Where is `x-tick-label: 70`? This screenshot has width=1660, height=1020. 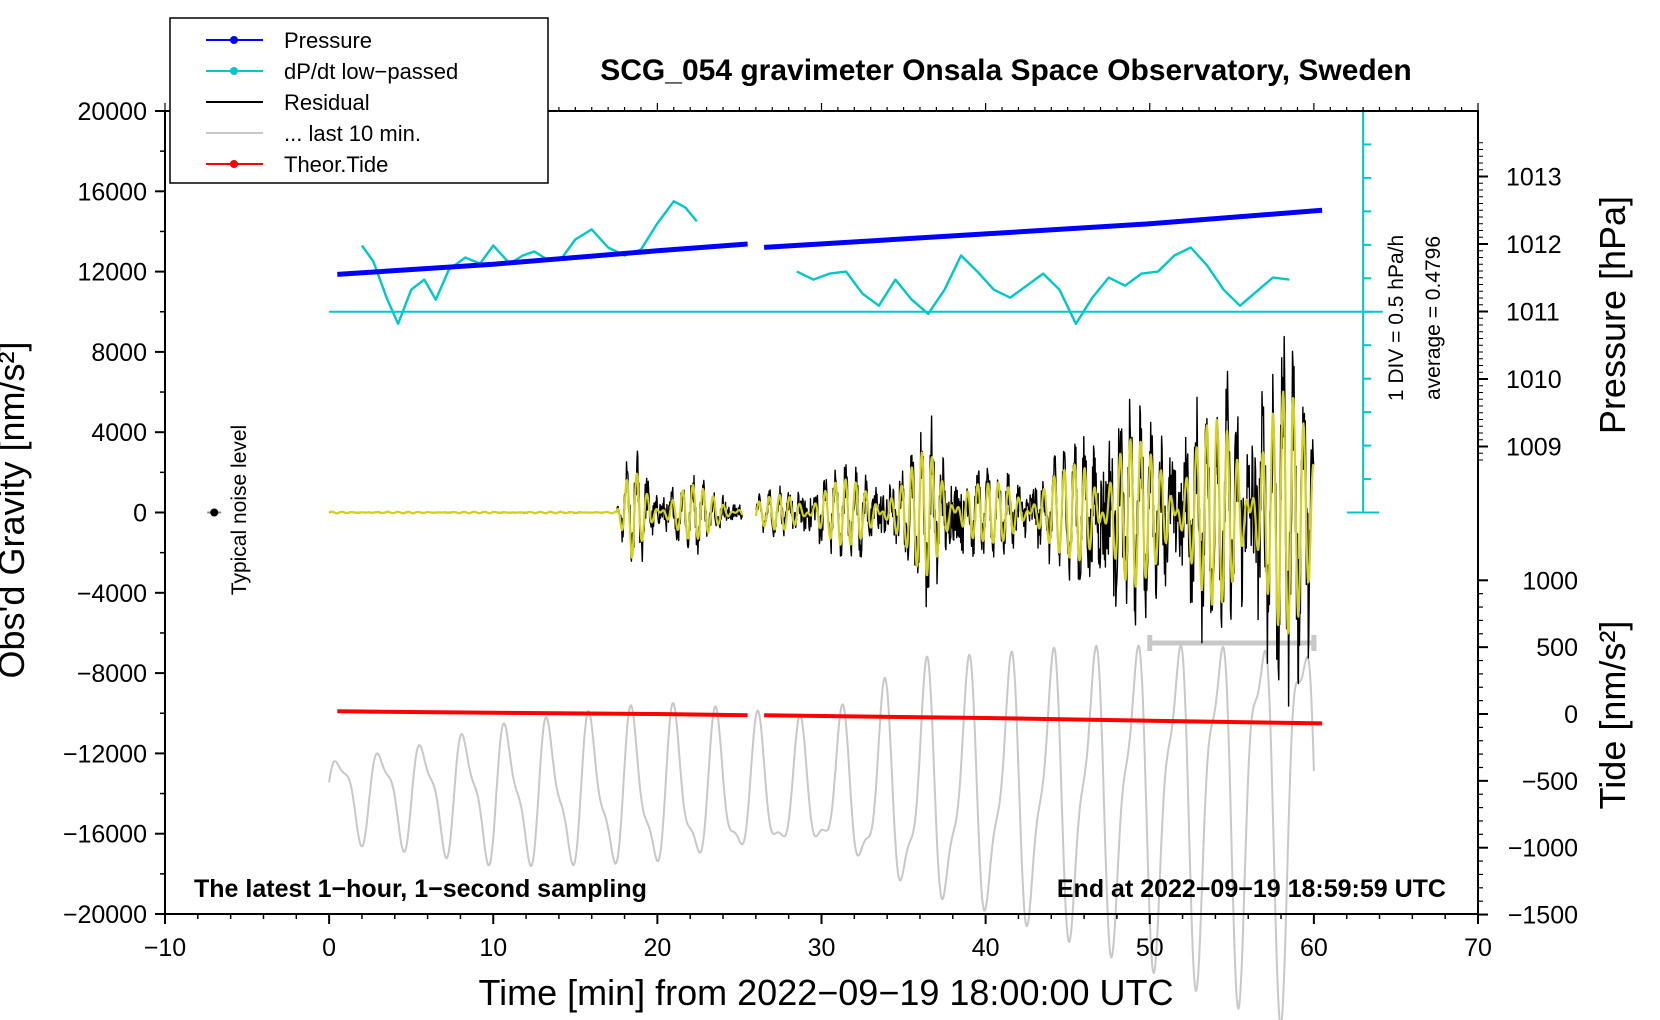
x-tick-label: 70 is located at coordinates (1478, 948).